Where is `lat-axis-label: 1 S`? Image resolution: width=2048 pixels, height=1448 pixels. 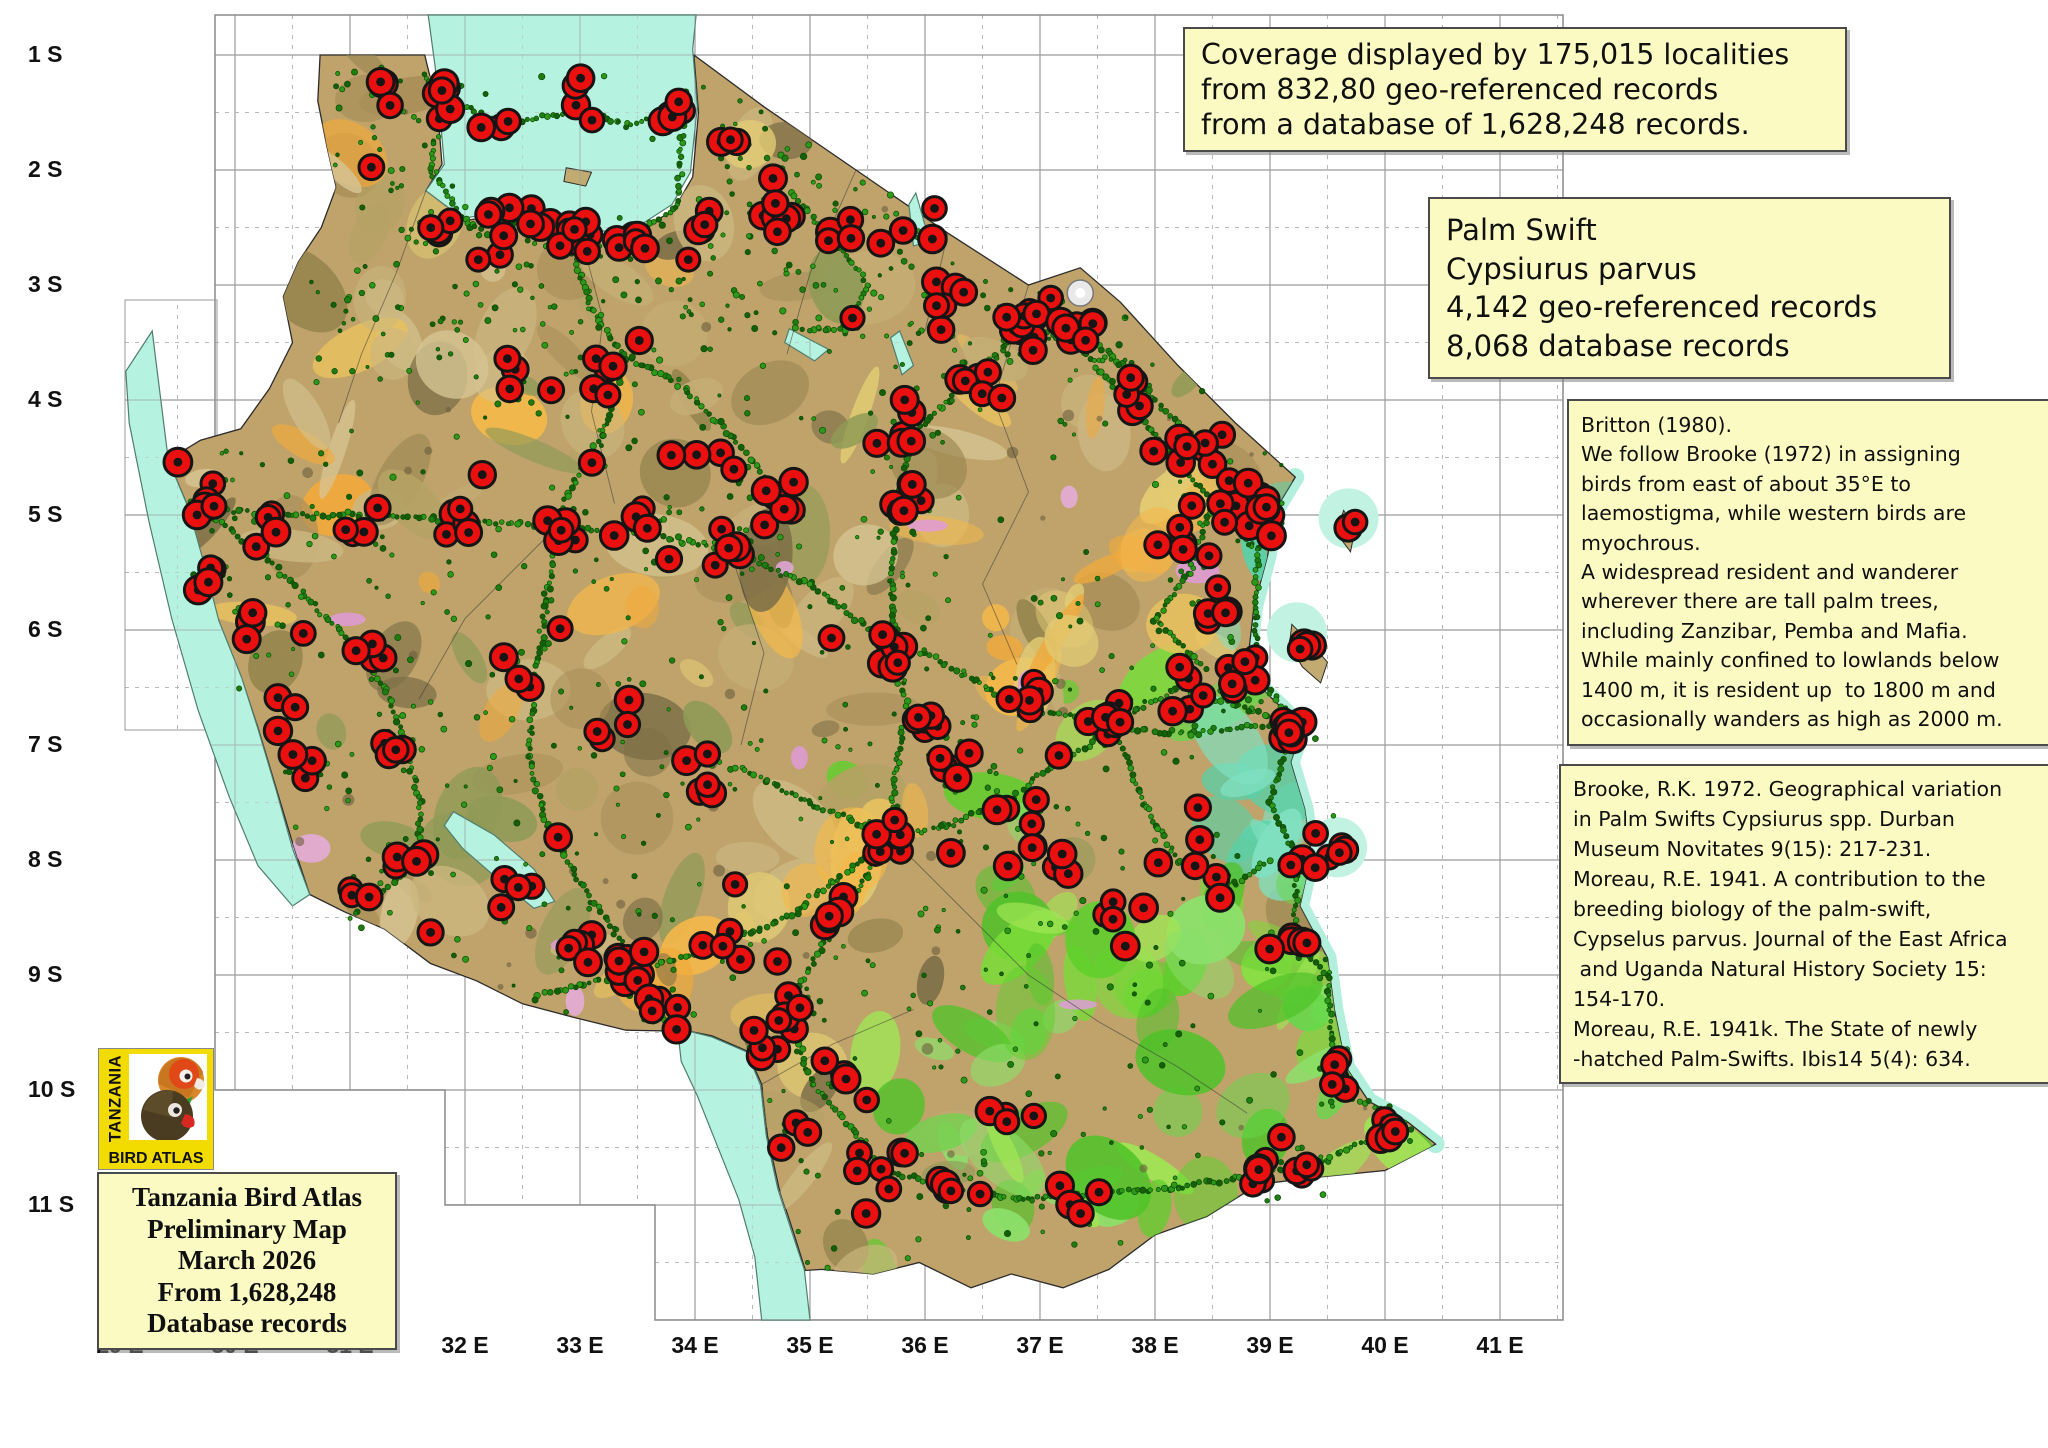
lat-axis-label: 1 S is located at coordinates (45, 54).